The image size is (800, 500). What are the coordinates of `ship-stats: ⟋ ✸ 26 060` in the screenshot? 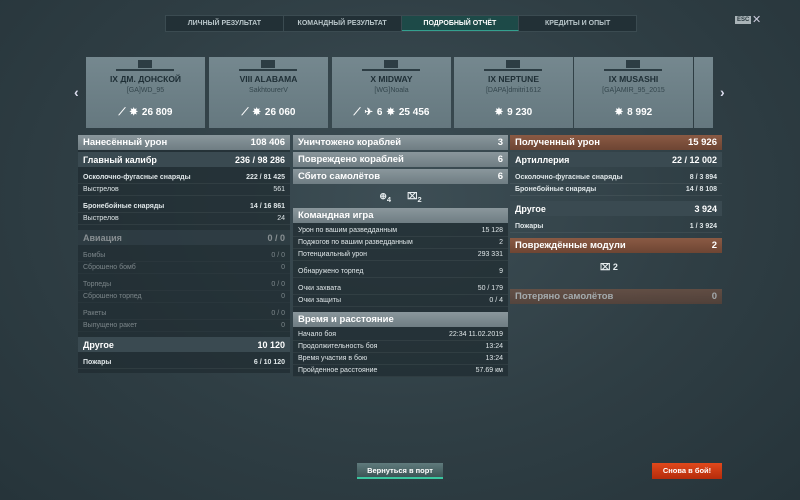 It's located at (268, 112).